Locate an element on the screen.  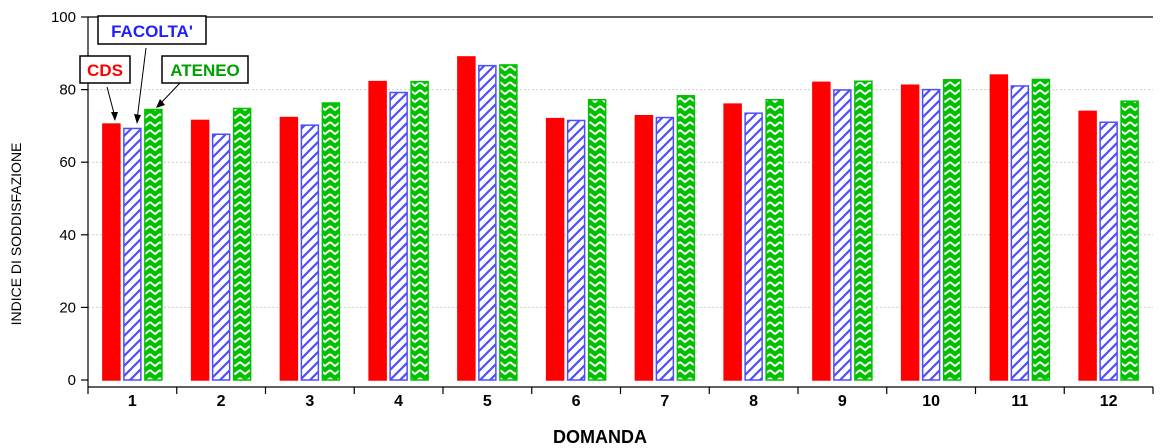
x-tick-label: 3 is located at coordinates (309, 401).